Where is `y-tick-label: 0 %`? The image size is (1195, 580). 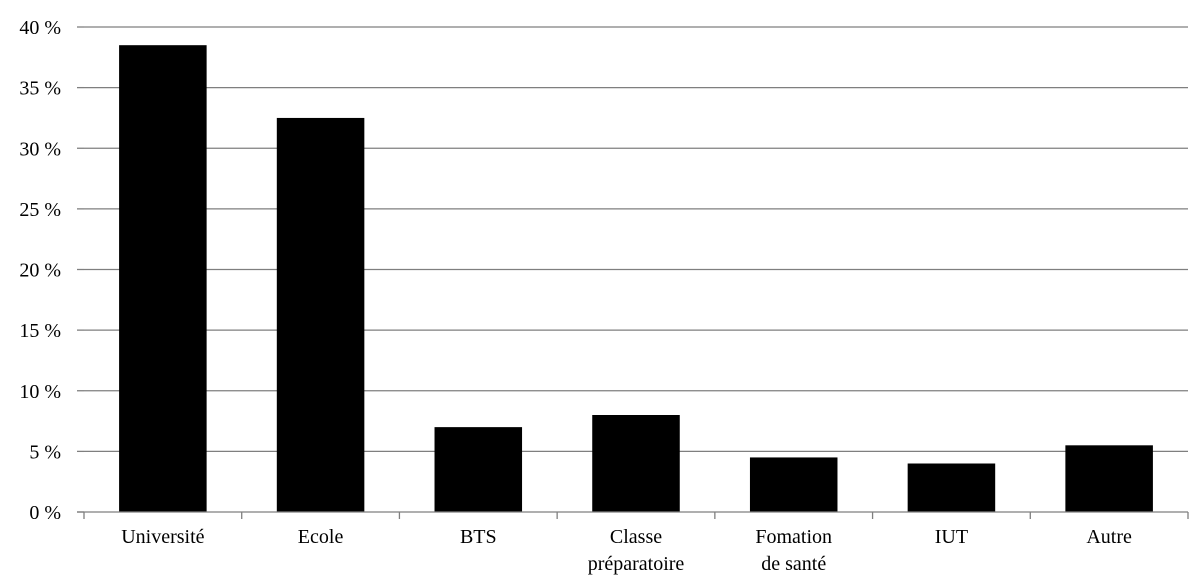 y-tick-label: 0 % is located at coordinates (45, 513).